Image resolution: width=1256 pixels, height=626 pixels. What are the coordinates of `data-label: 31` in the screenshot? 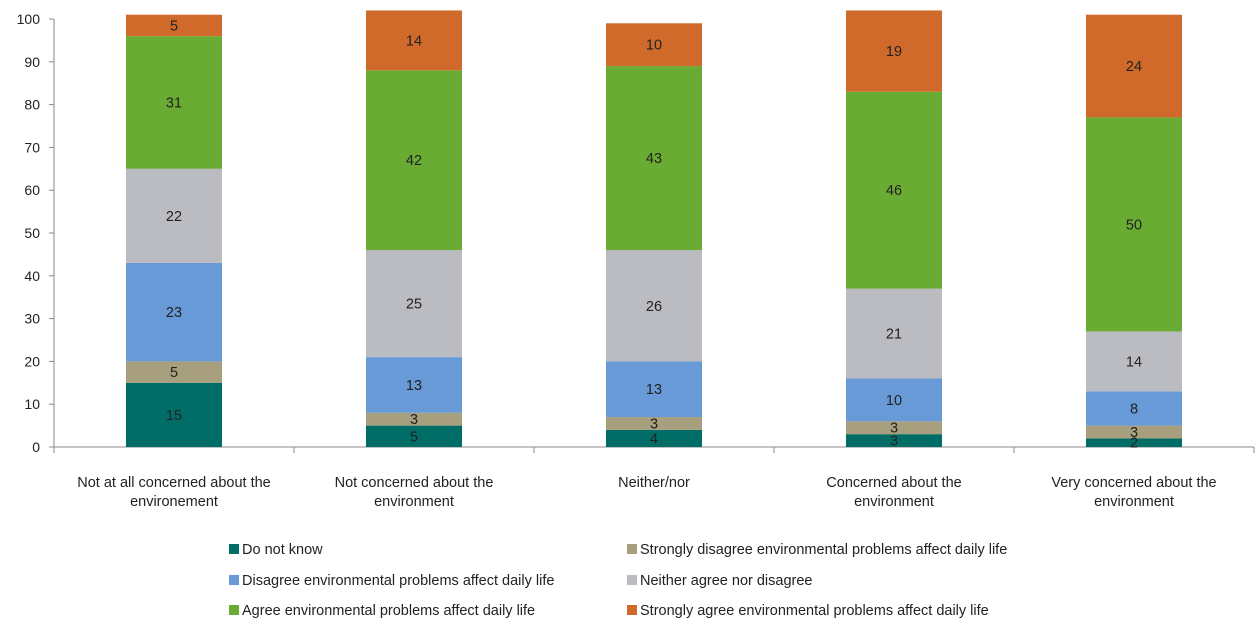 It's located at (174, 103).